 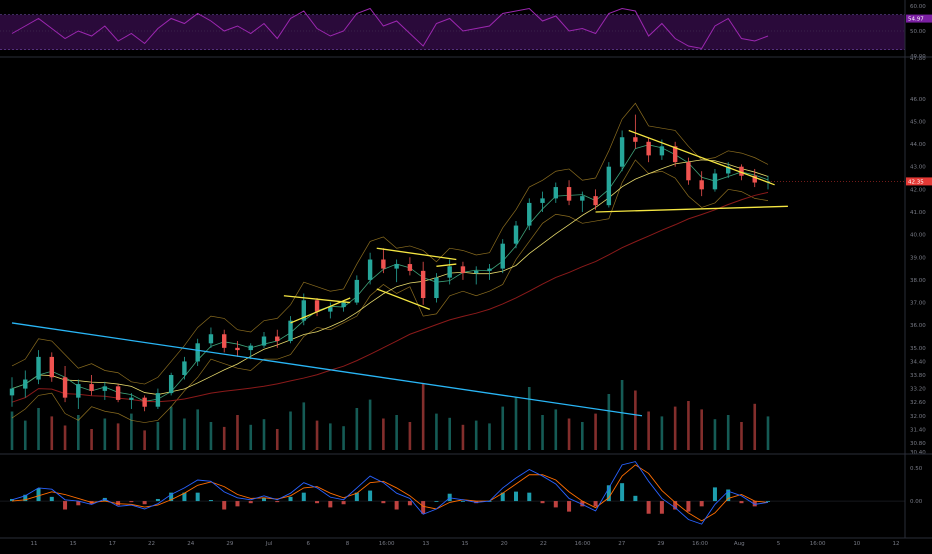 What do you see at coordinates (425, 544) in the screenshot?
I see `time-tick-label: 13` at bounding box center [425, 544].